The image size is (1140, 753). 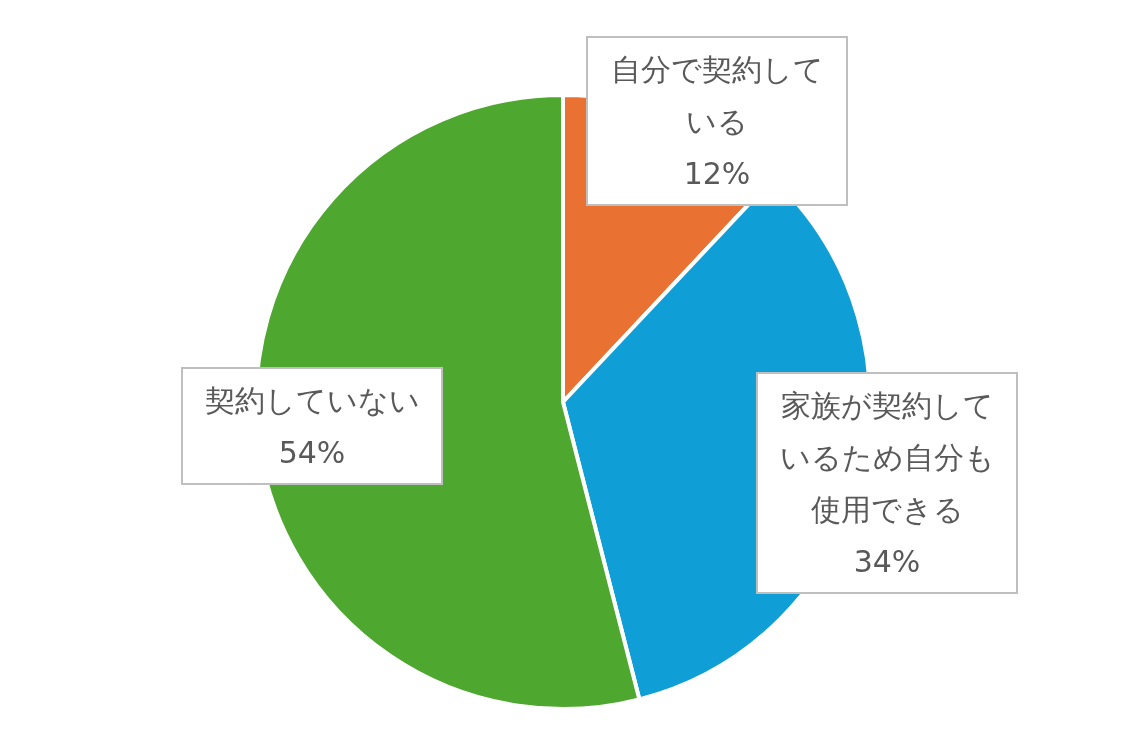 I want to click on data-label: 34%, so click(x=887, y=561).